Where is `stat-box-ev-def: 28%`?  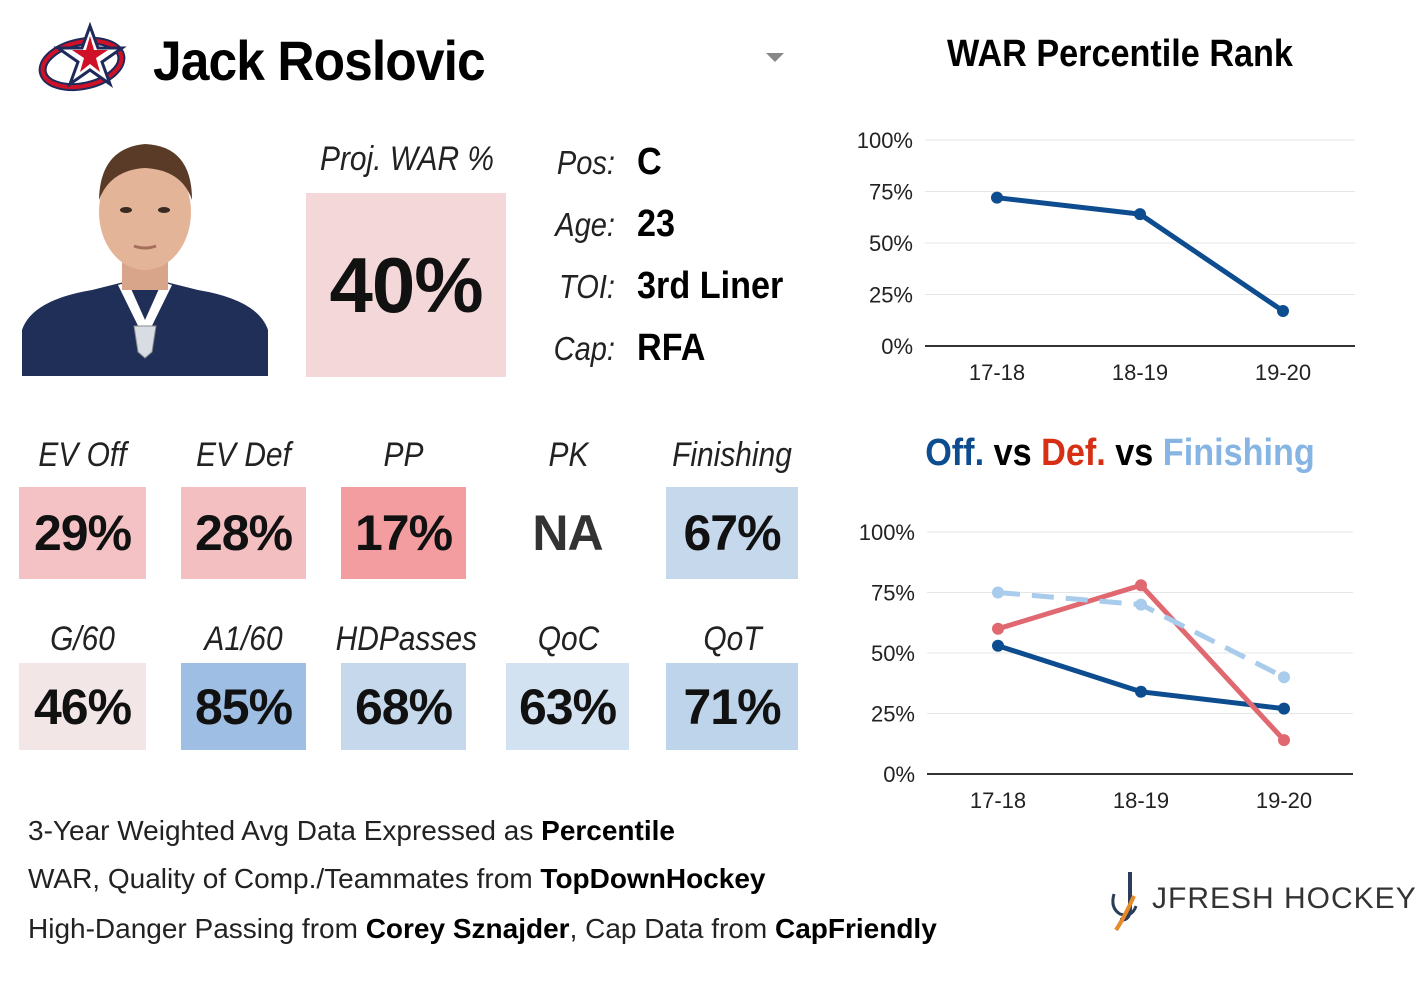 stat-box-ev-def: 28% is located at coordinates (243, 533).